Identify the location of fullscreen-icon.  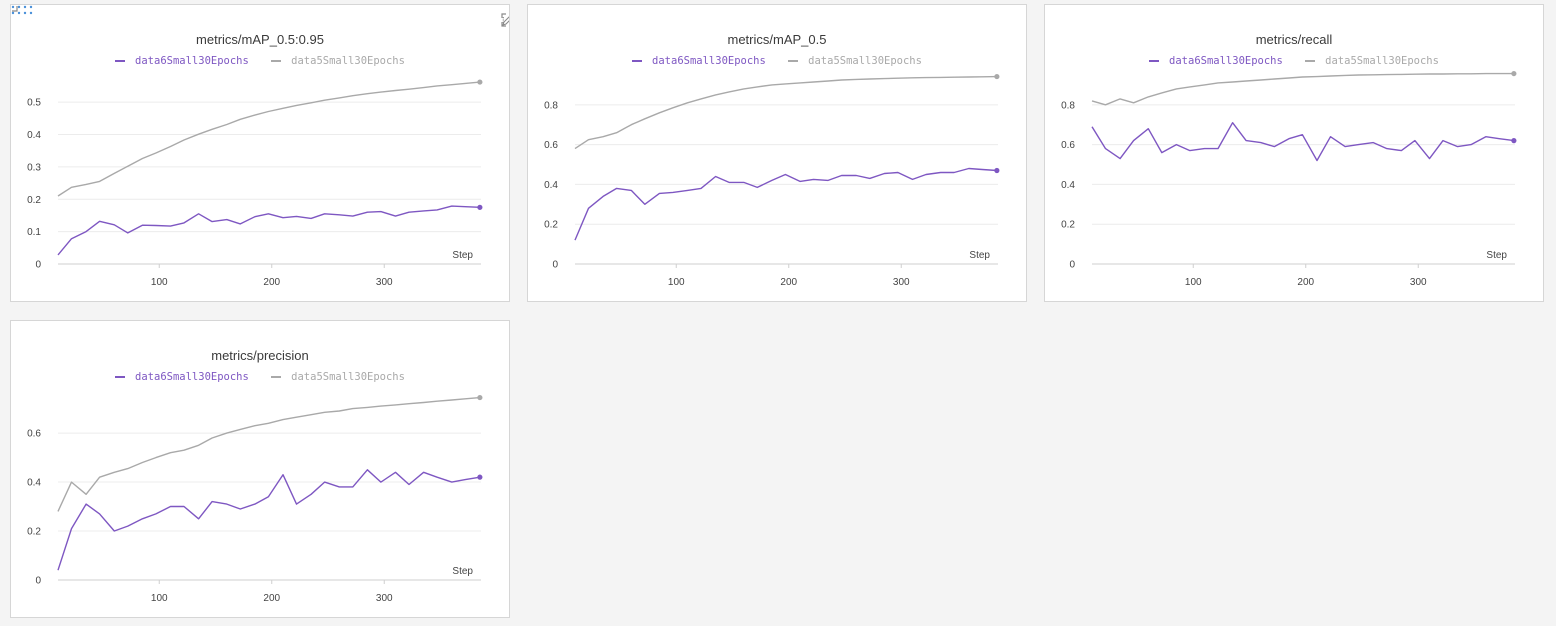
(505, 20).